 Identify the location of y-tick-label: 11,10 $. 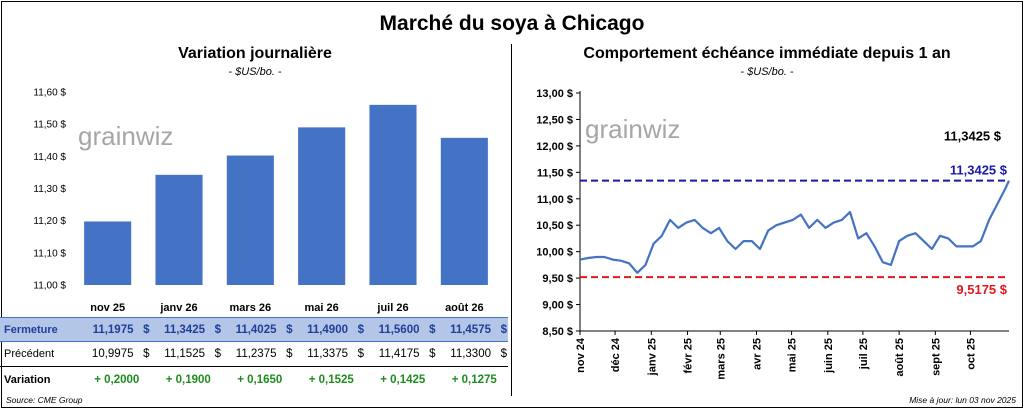
(49, 253).